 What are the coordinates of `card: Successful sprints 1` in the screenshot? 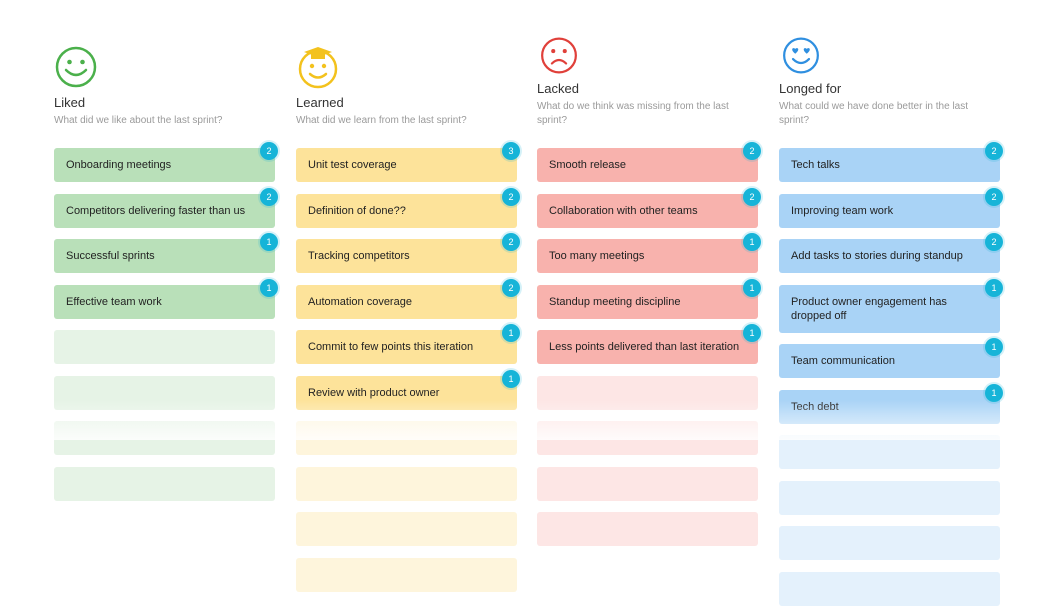 It's located at (166, 253).